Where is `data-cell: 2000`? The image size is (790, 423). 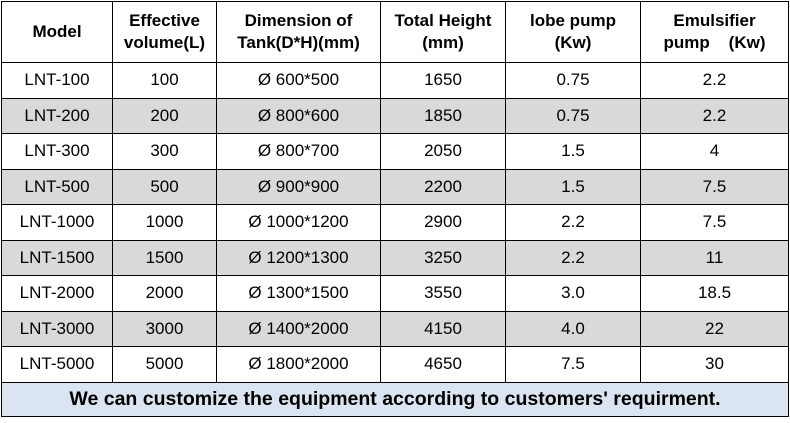 data-cell: 2000 is located at coordinates (164, 293).